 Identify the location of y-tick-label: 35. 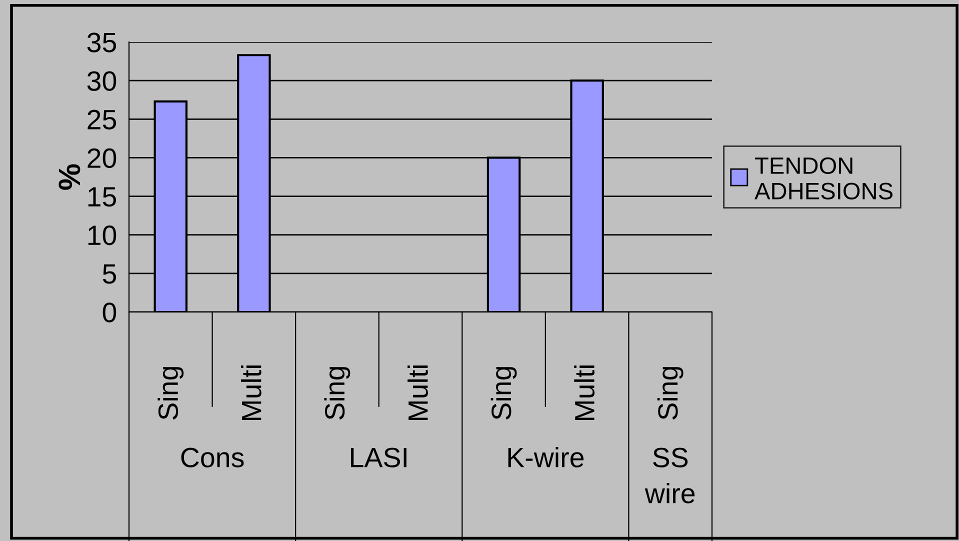
(101, 42).